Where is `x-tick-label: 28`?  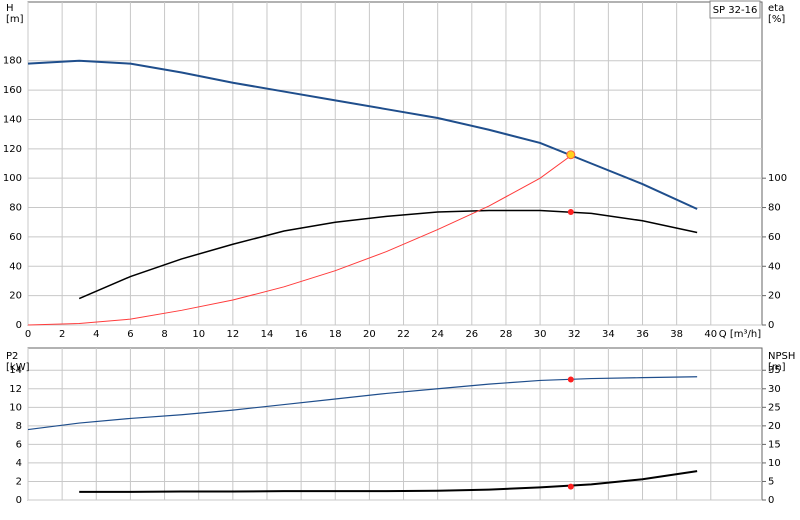 x-tick-label: 28 is located at coordinates (506, 334).